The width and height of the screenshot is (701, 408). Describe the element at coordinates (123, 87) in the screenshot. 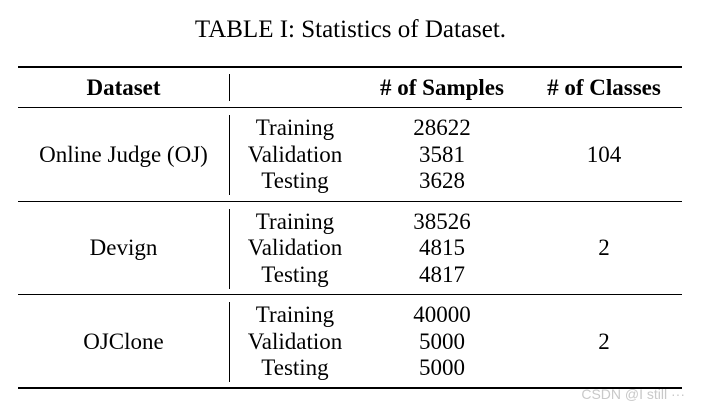

I see `header-dataset: Dataset` at that location.